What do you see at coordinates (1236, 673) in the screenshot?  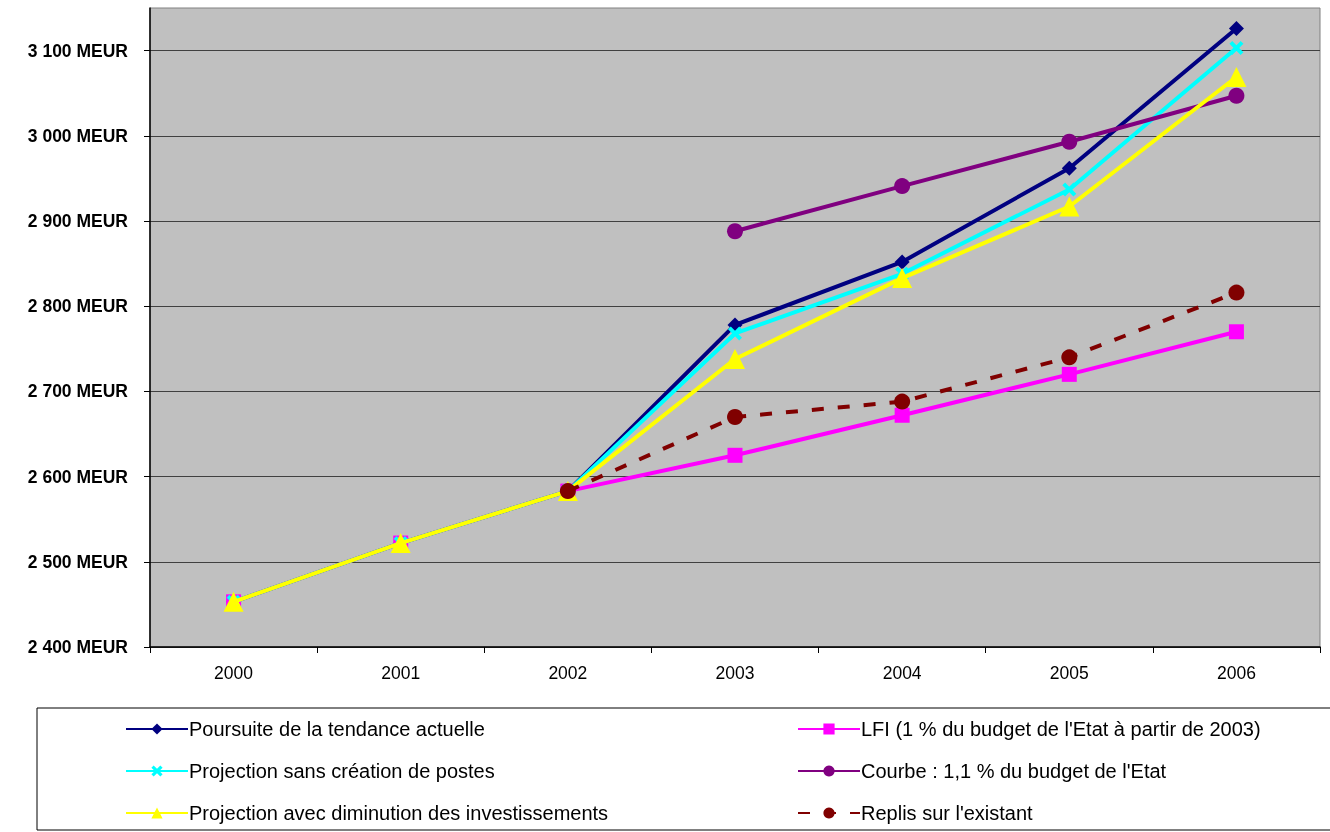 I see `x-tick-label: 2006` at bounding box center [1236, 673].